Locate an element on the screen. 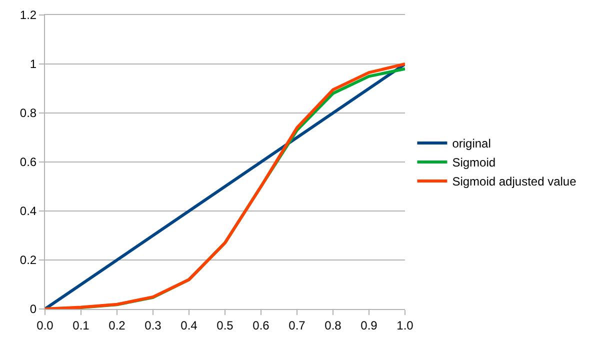  x-tick-label: 1.0 is located at coordinates (405, 325).